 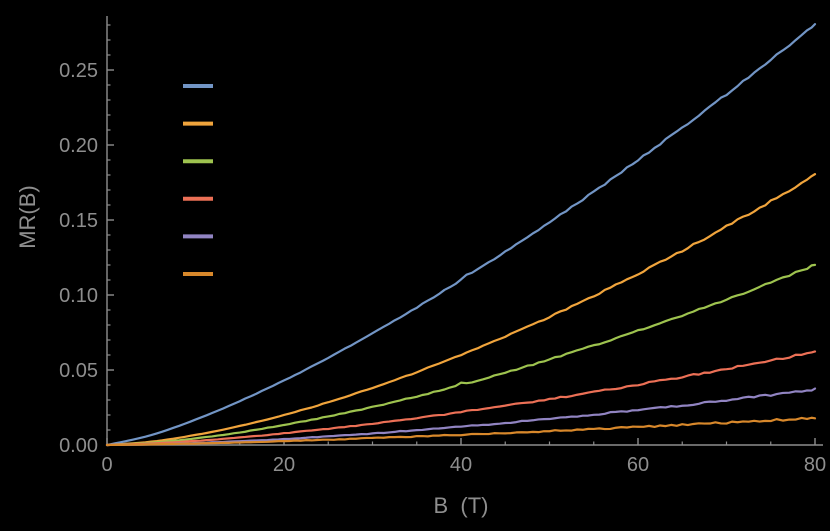 I want to click on x-tick-label: 20, so click(x=284, y=465).